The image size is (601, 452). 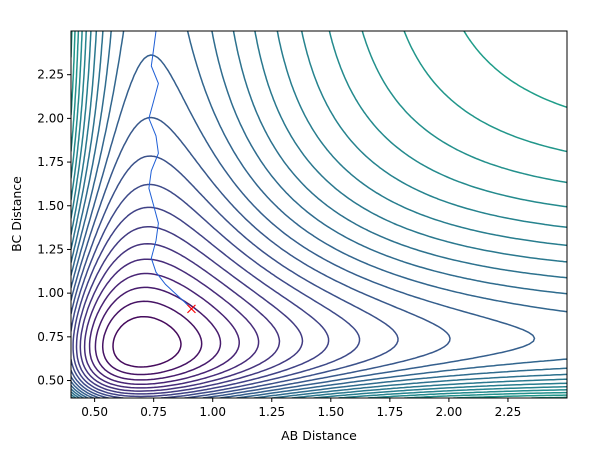 What do you see at coordinates (50, 206) in the screenshot?
I see `y-tick-label: 1.50` at bounding box center [50, 206].